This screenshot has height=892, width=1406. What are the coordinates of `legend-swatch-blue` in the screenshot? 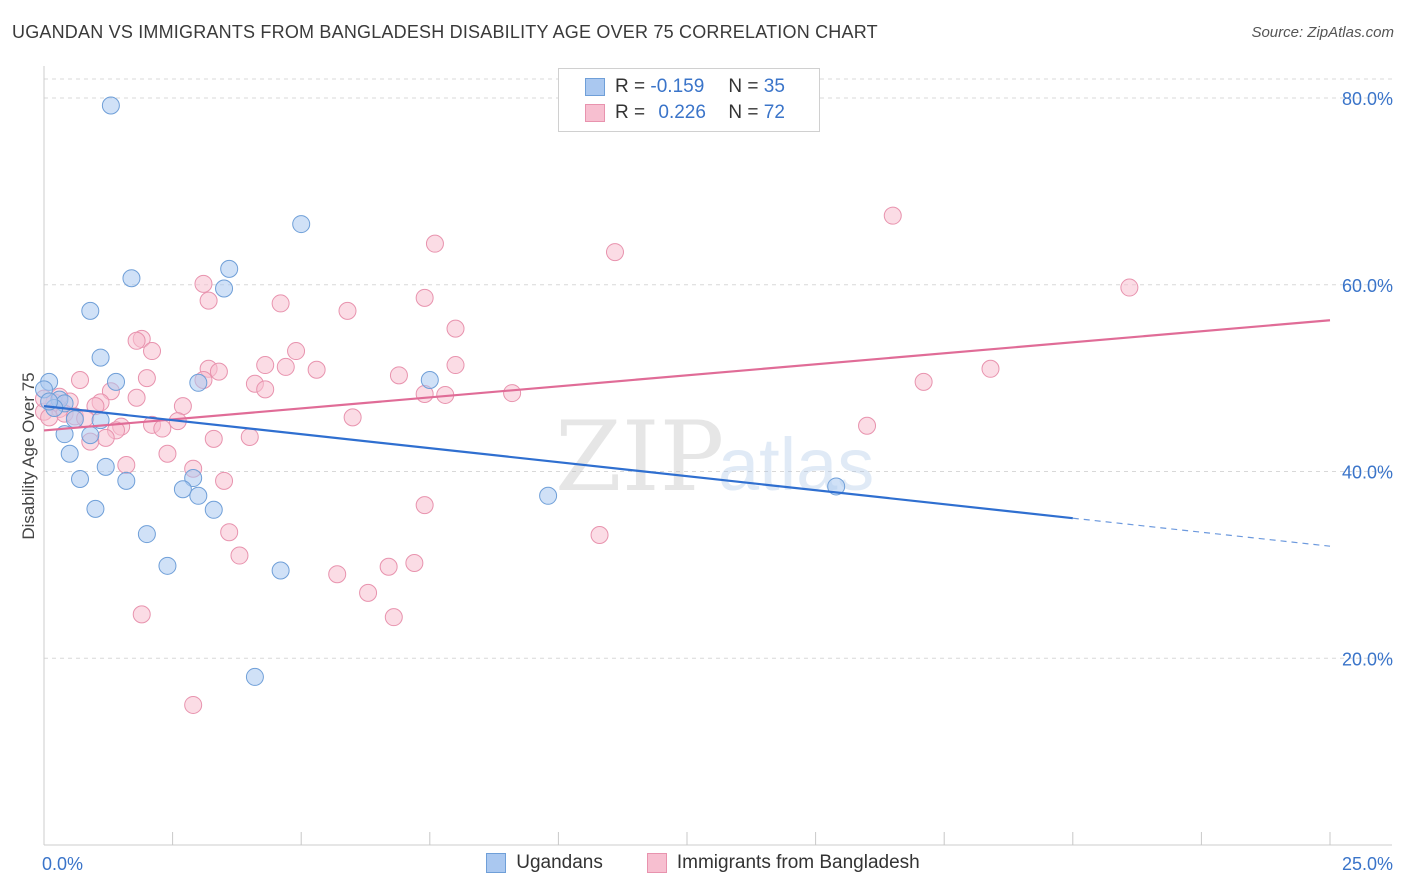 It's located at (496, 863).